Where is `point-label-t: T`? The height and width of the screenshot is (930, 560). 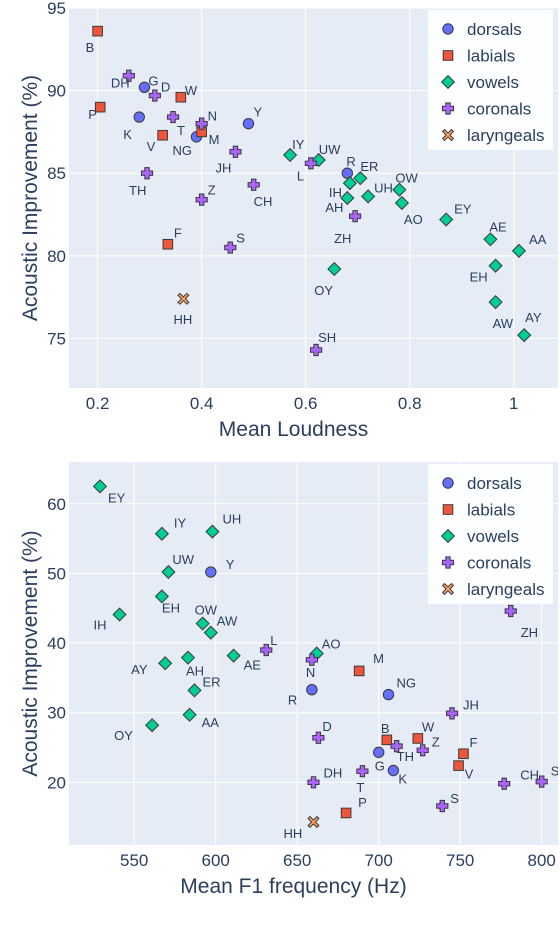 point-label-t: T is located at coordinates (360, 787).